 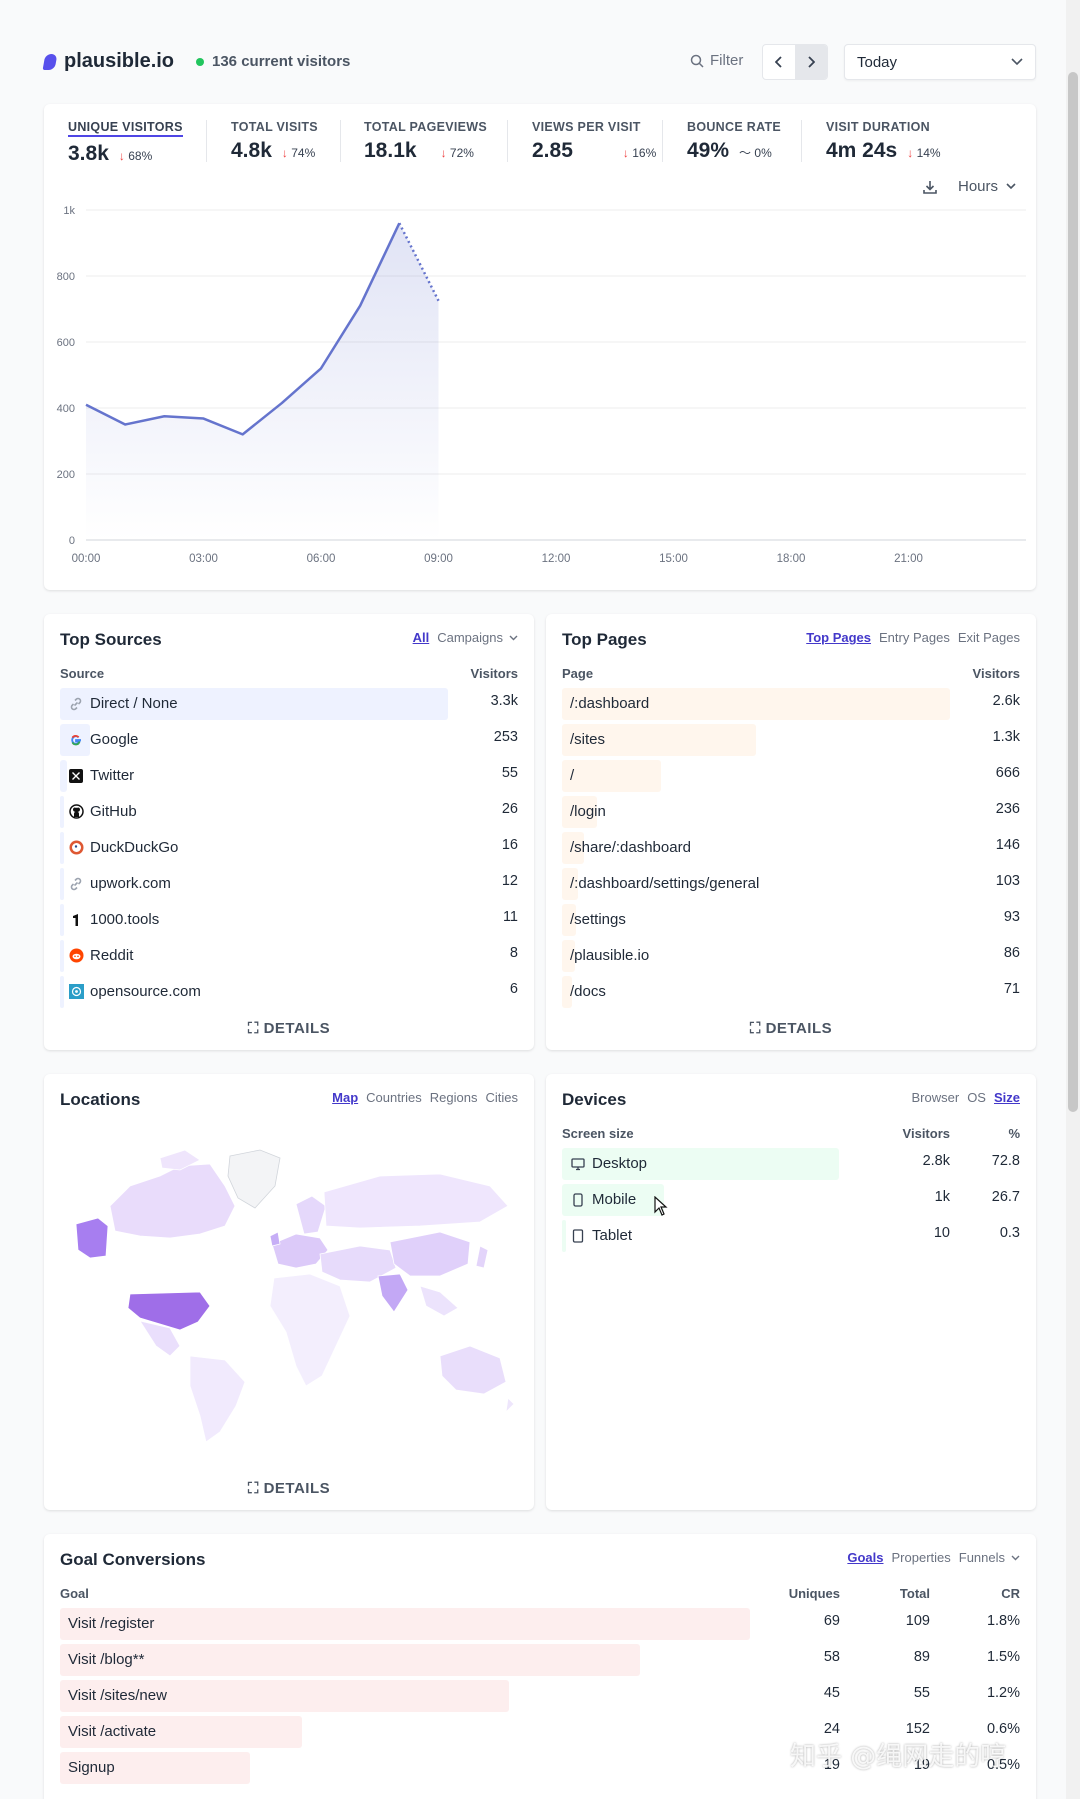 I want to click on page-row: /sites 1.3k, so click(x=791, y=740).